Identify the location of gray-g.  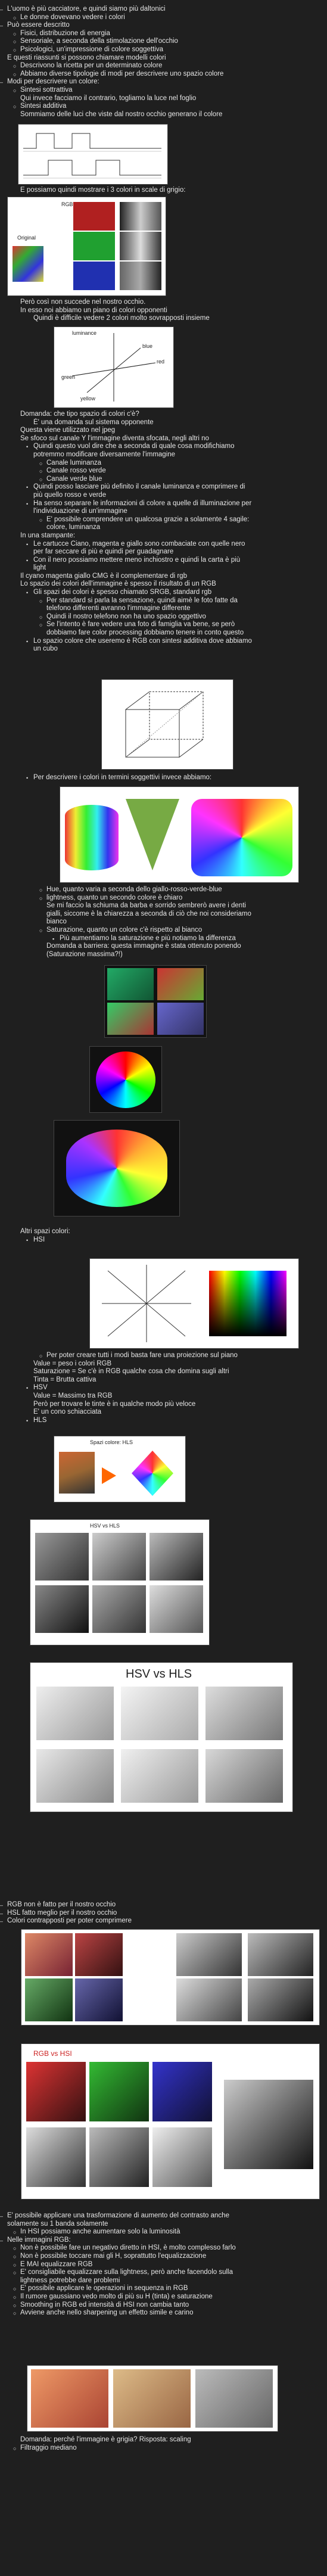
(140, 246).